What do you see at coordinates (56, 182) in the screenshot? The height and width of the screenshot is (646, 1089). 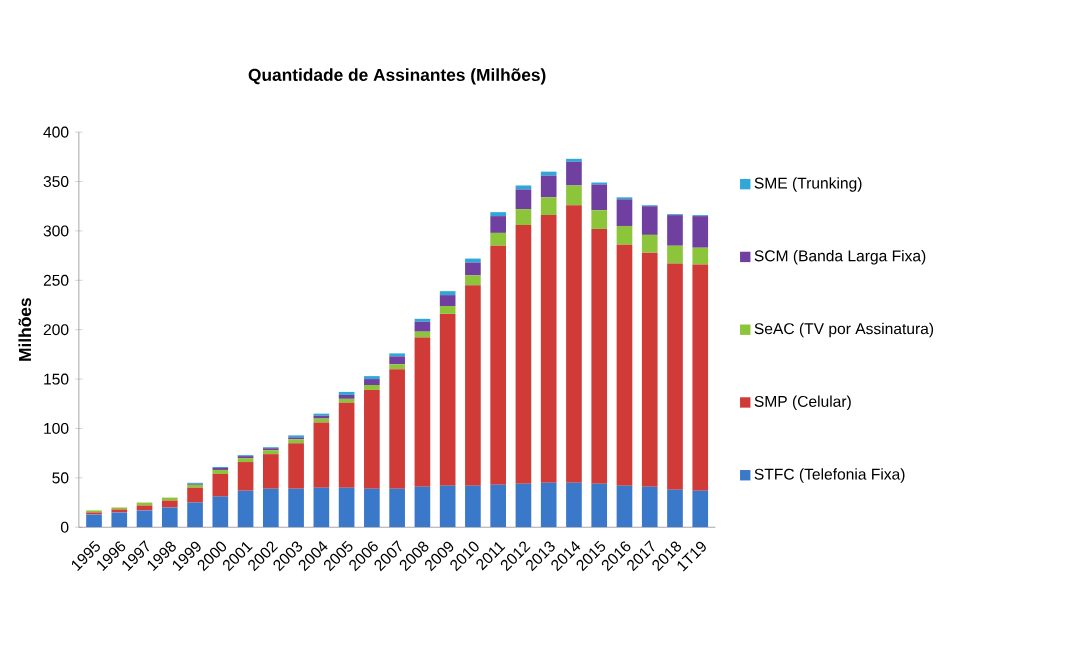 I see `y-tick-label: 350` at bounding box center [56, 182].